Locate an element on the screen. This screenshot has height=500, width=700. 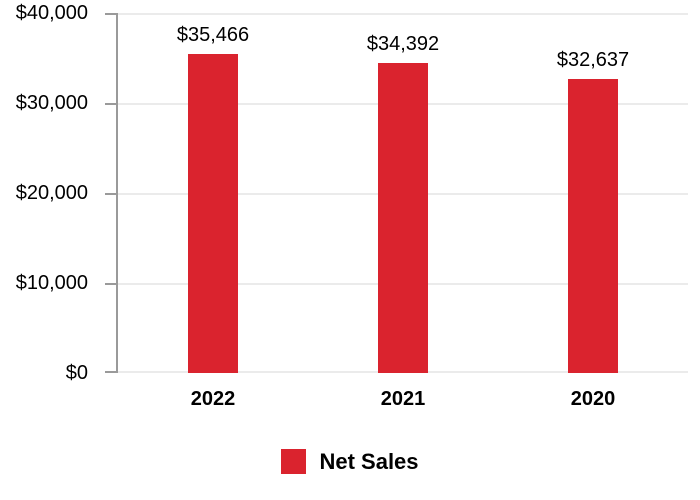
x-axis-label-2021: 2021 is located at coordinates (403, 399).